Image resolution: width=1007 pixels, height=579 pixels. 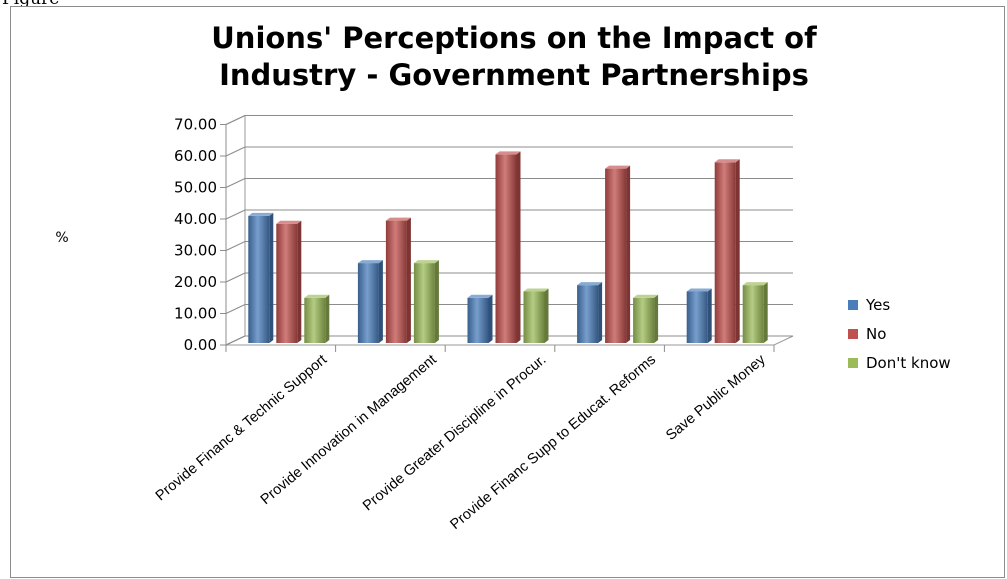 What do you see at coordinates (899, 334) in the screenshot?
I see `legend: Yes No Don't know` at bounding box center [899, 334].